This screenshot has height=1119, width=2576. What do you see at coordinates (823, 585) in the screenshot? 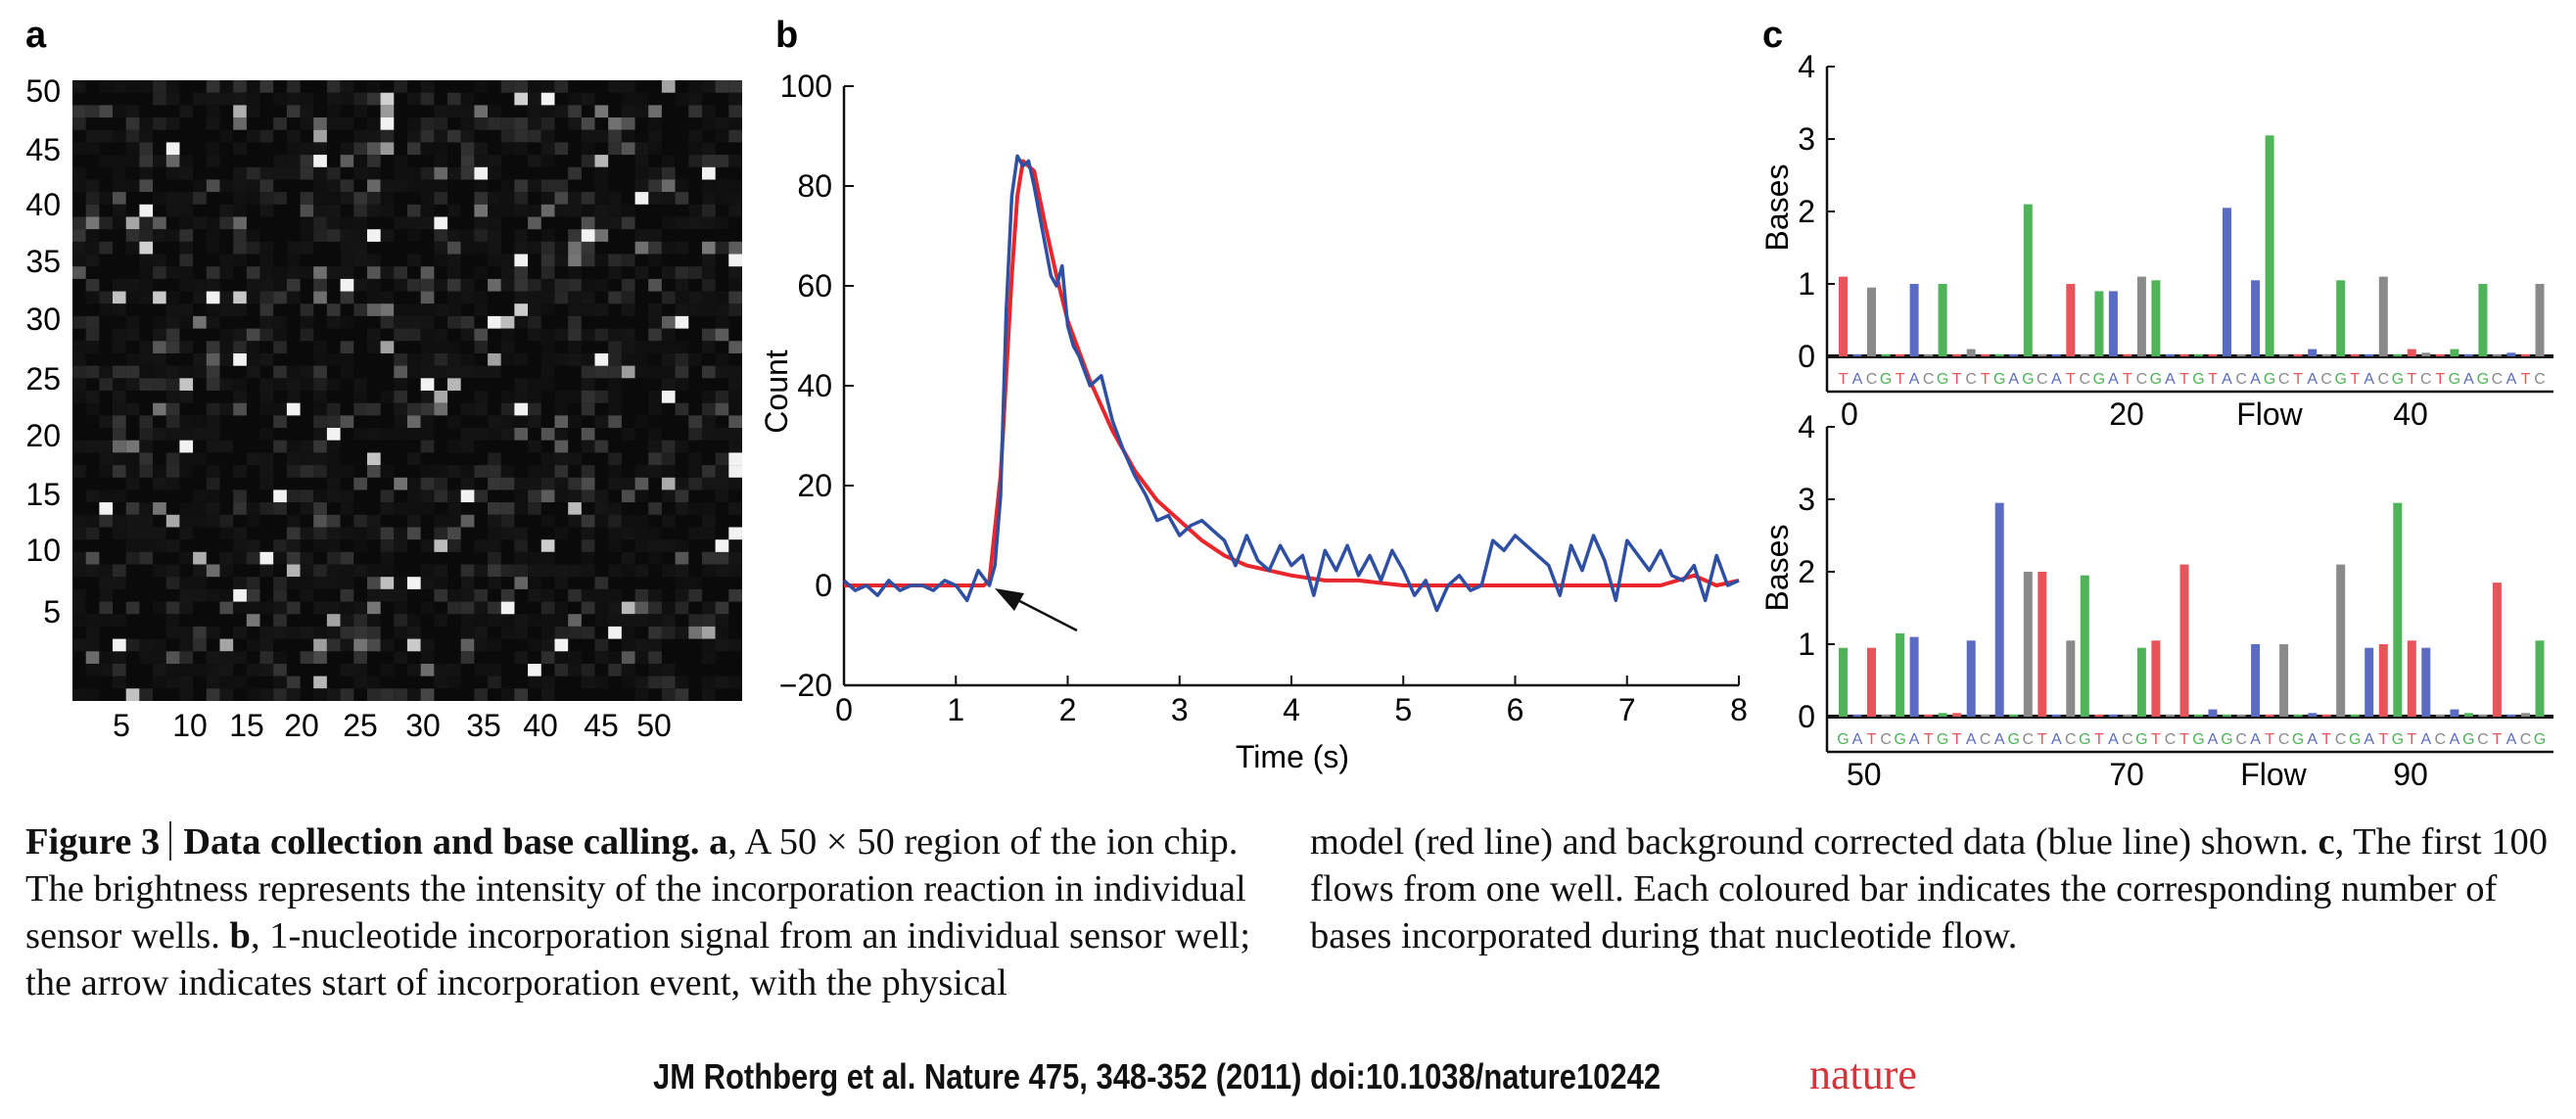
I see `y-tick-label: 0` at bounding box center [823, 585].